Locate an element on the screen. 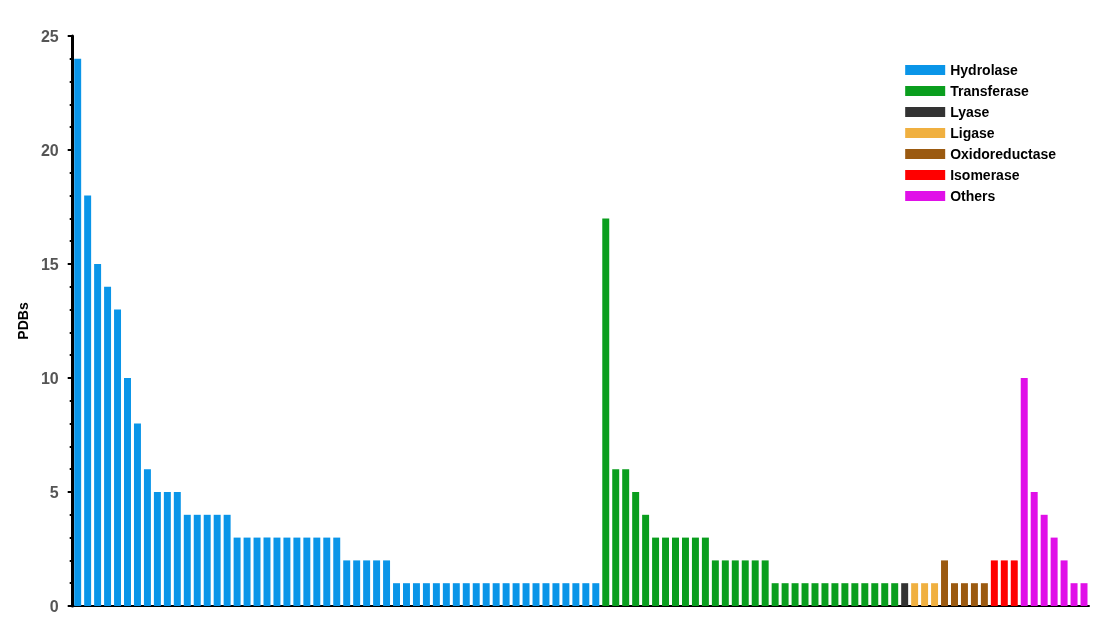 Image resolution: width=1099 pixels, height=622 pixels. legend-label: Lyase is located at coordinates (970, 112).